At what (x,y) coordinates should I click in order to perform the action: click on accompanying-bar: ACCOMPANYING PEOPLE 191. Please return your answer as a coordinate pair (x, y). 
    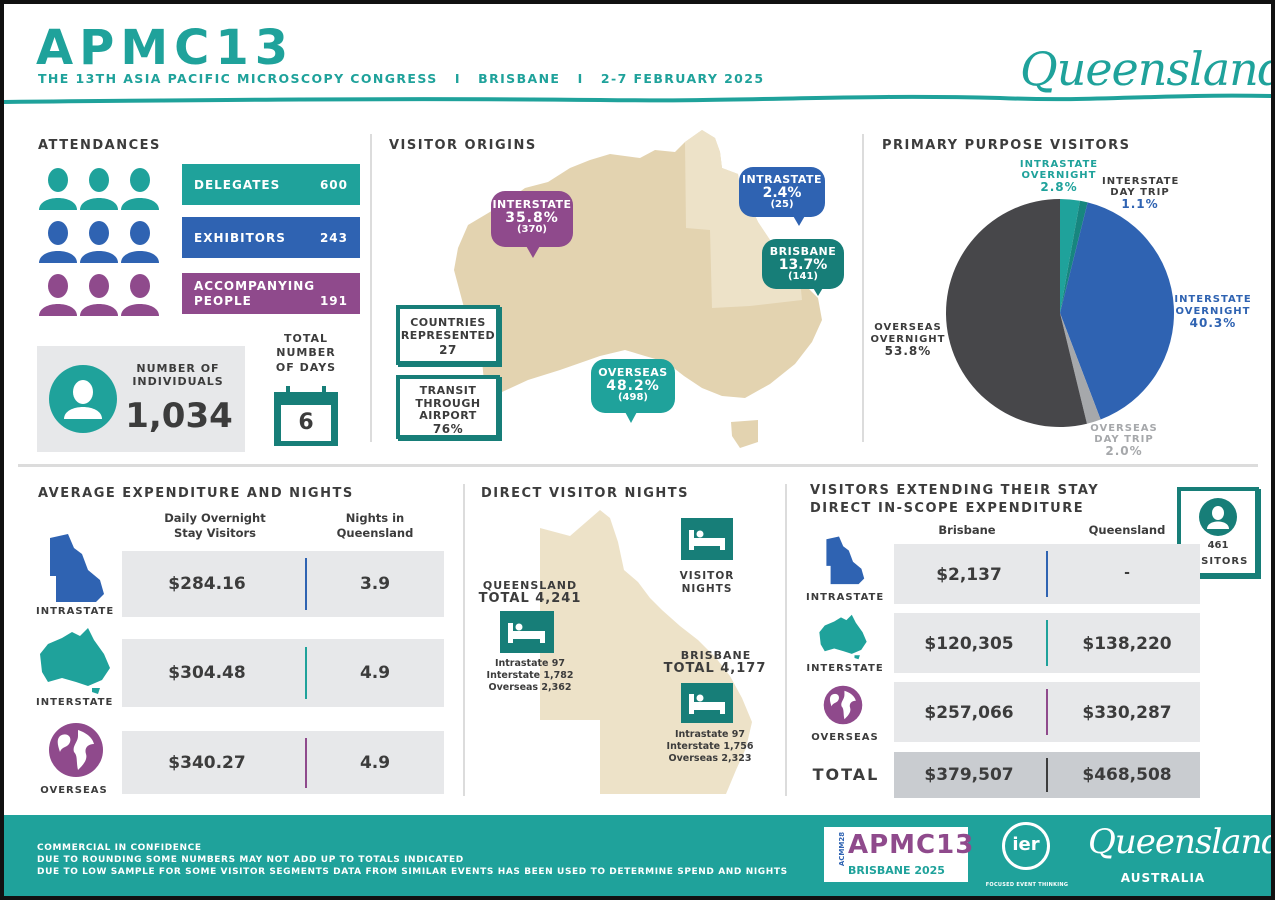
    Looking at the image, I should click on (271, 293).